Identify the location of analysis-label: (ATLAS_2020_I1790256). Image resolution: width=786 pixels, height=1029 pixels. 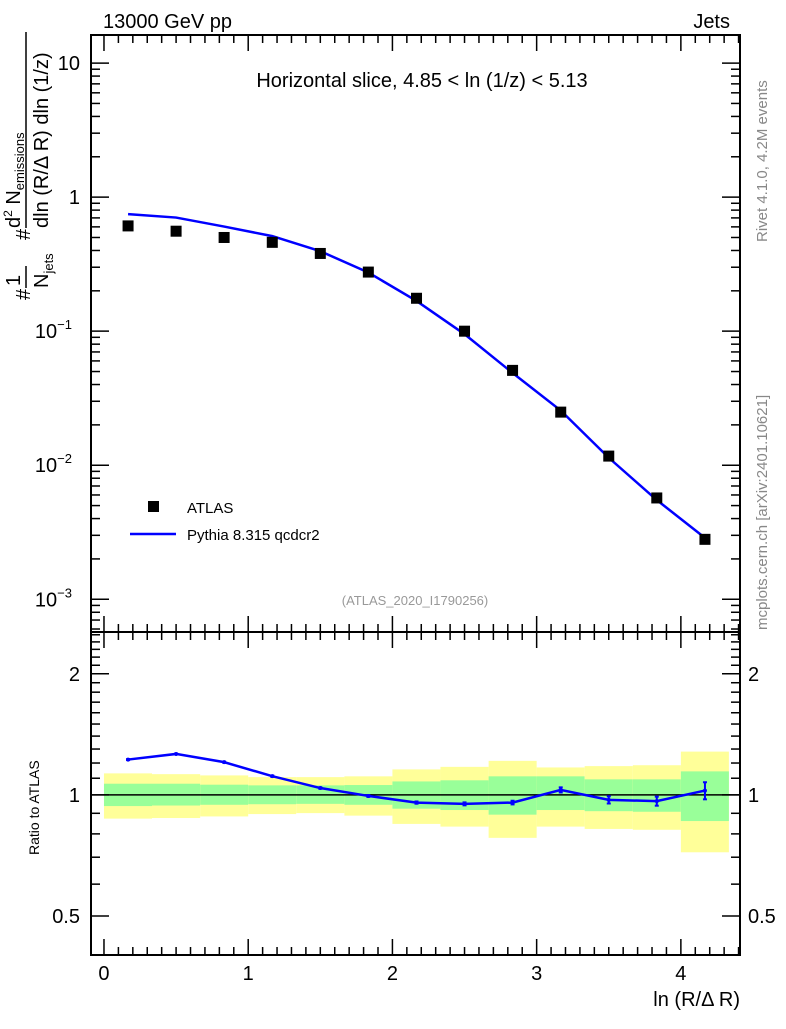
(415, 600).